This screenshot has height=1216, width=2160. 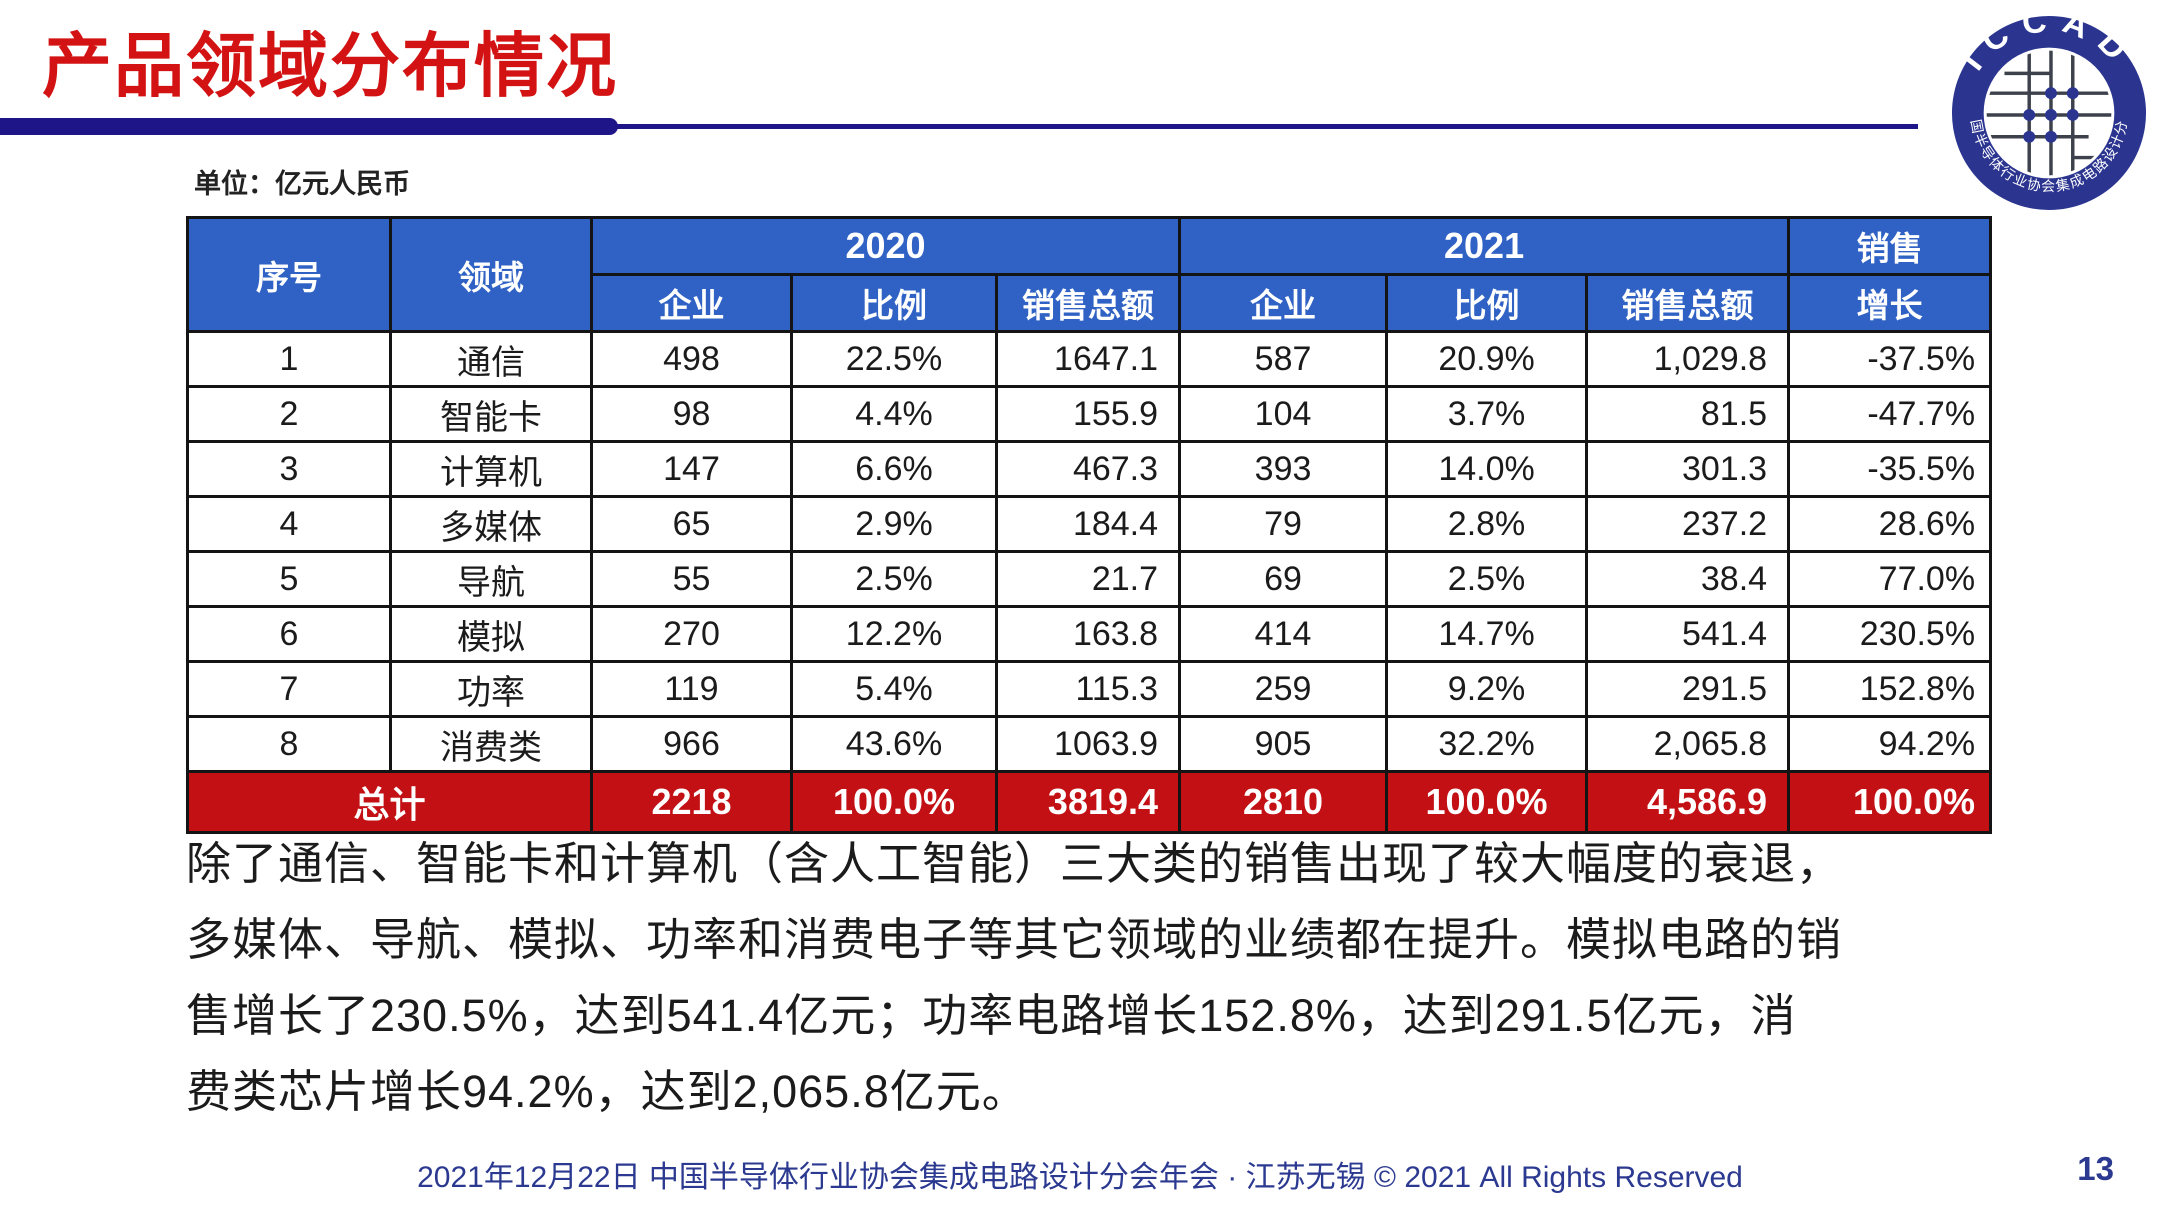 What do you see at coordinates (1688, 744) in the screenshot?
I see `cell-2021-sales: 2,065.8` at bounding box center [1688, 744].